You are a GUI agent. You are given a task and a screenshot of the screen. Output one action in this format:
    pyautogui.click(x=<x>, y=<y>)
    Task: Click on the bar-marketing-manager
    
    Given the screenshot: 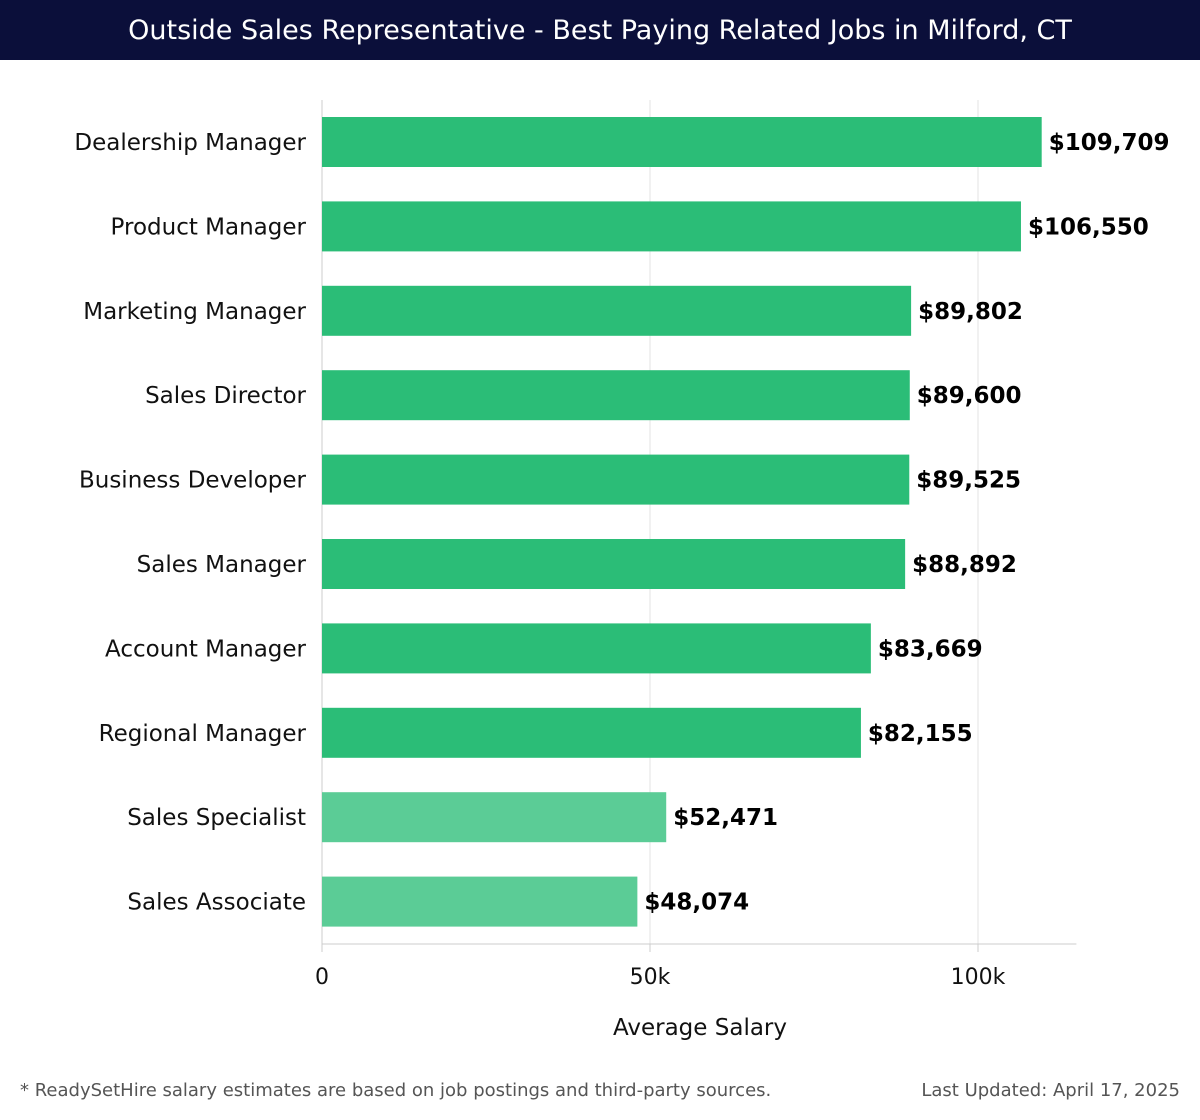 What is the action you would take?
    pyautogui.click(x=617, y=310)
    